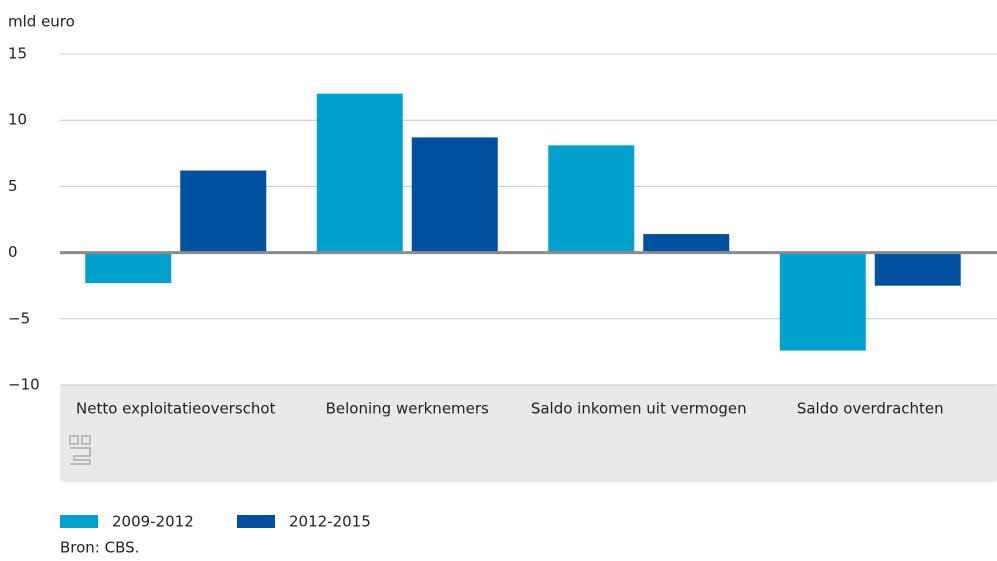 This screenshot has width=997, height=561. I want to click on x-tick-label: Netto exploitatieoverschot, so click(176, 409).